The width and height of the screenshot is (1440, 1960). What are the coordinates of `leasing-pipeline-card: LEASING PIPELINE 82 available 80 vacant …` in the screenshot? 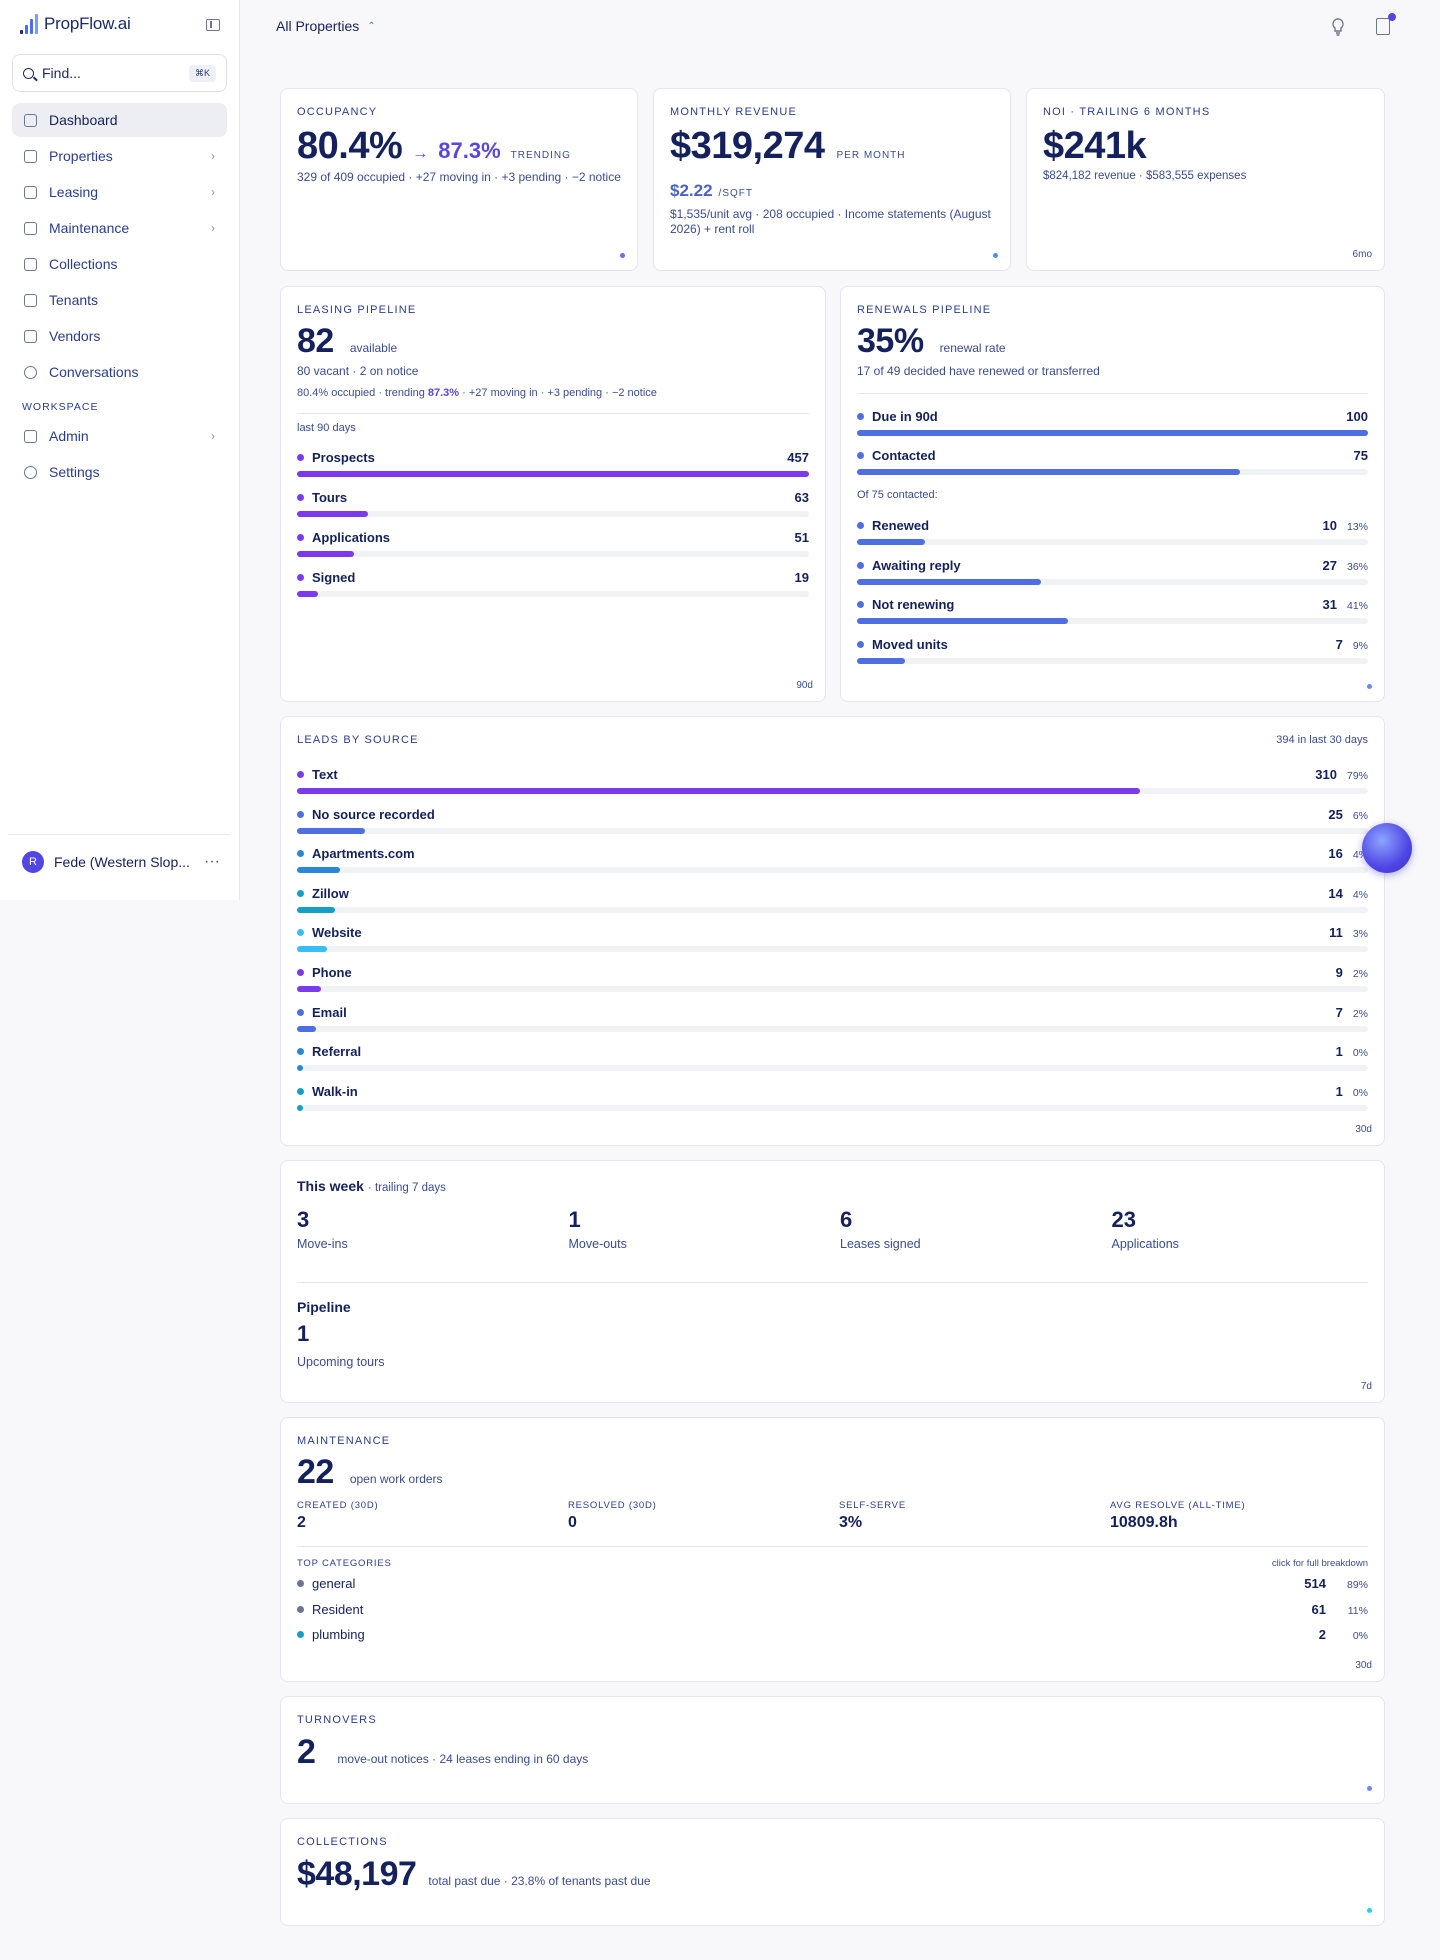 It's located at (553, 494).